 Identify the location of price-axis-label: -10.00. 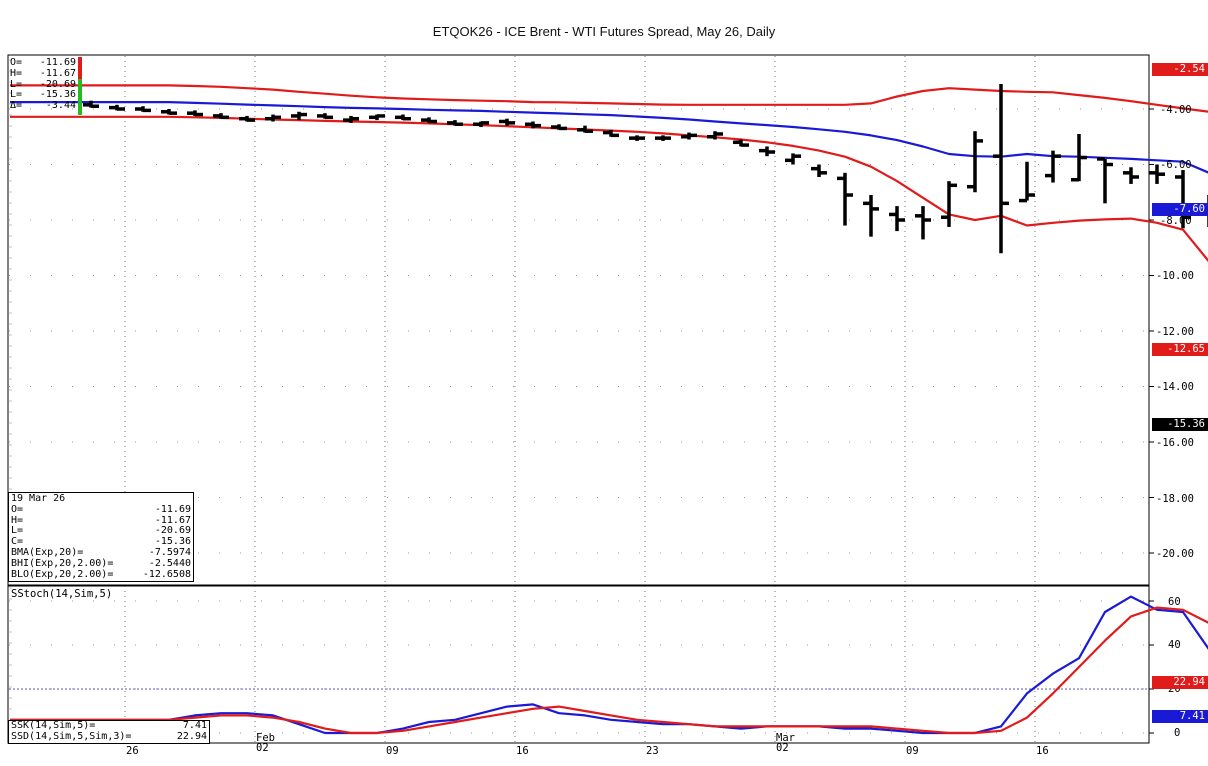
(1175, 276).